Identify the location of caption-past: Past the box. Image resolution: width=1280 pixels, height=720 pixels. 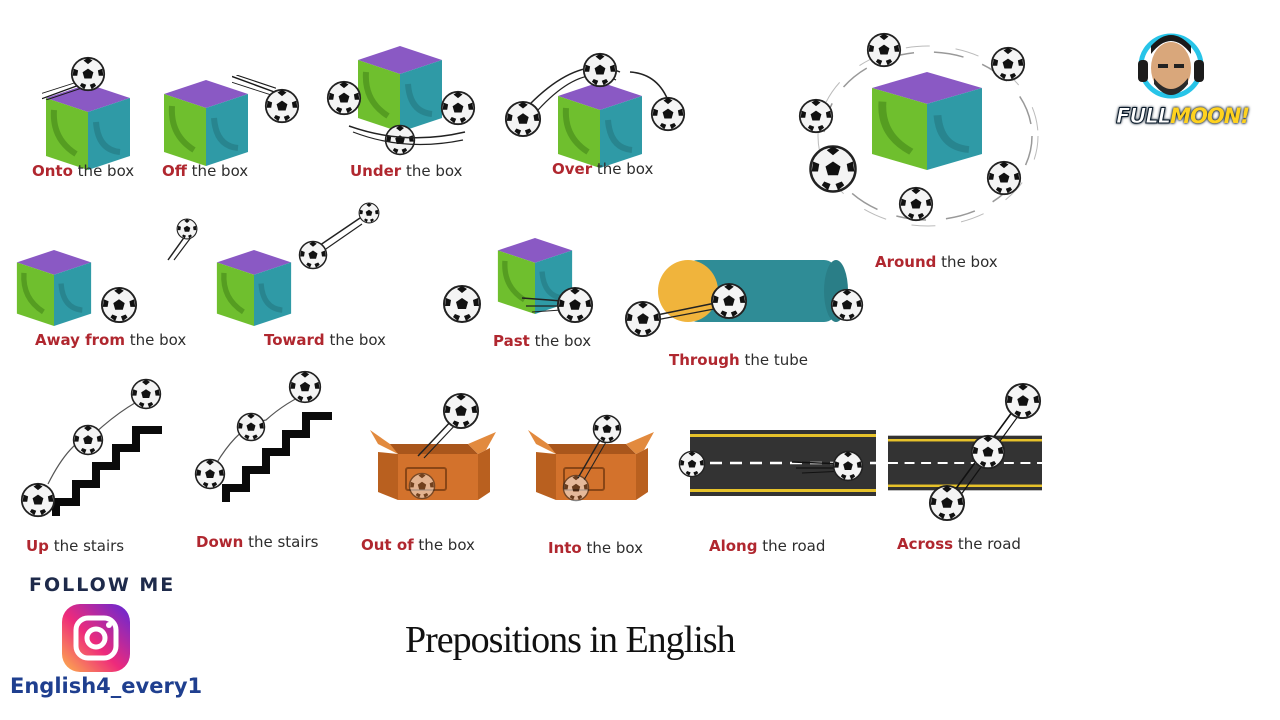
(542, 341).